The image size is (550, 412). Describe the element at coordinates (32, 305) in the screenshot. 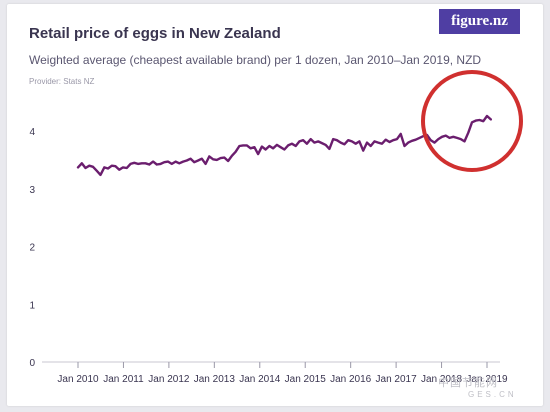

I see `y-tick-label: 1` at that location.